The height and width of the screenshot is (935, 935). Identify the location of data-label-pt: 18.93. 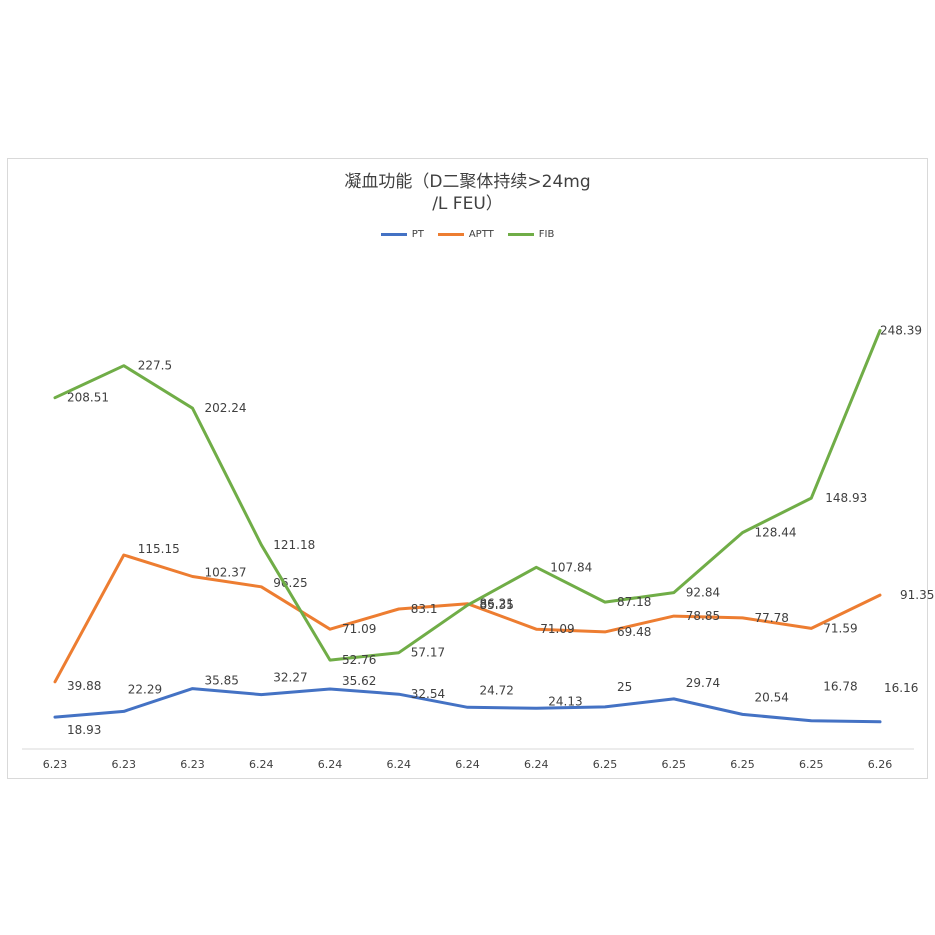
(84, 730).